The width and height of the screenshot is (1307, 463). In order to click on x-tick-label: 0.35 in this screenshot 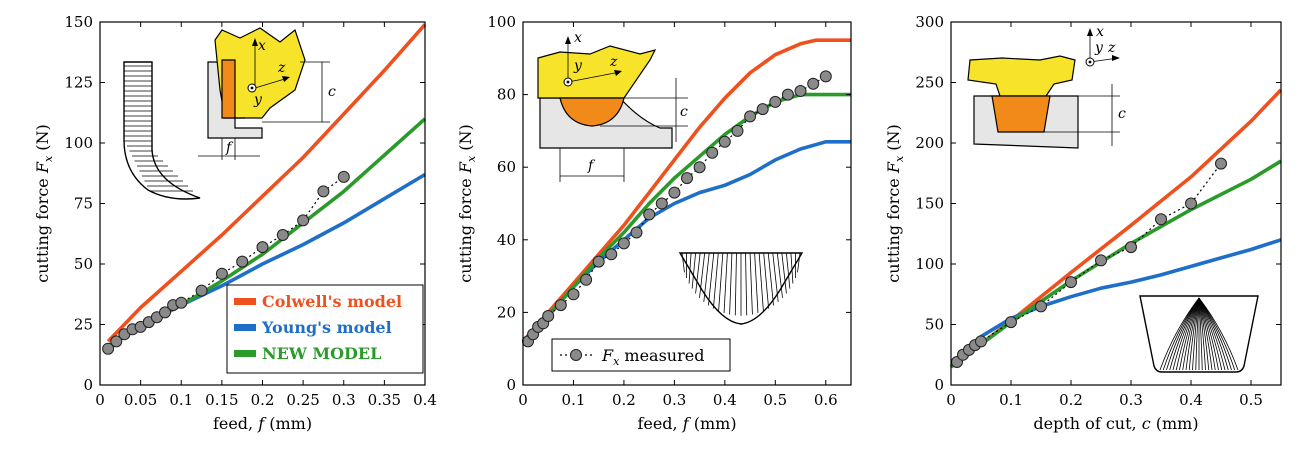, I will do `click(384, 400)`.